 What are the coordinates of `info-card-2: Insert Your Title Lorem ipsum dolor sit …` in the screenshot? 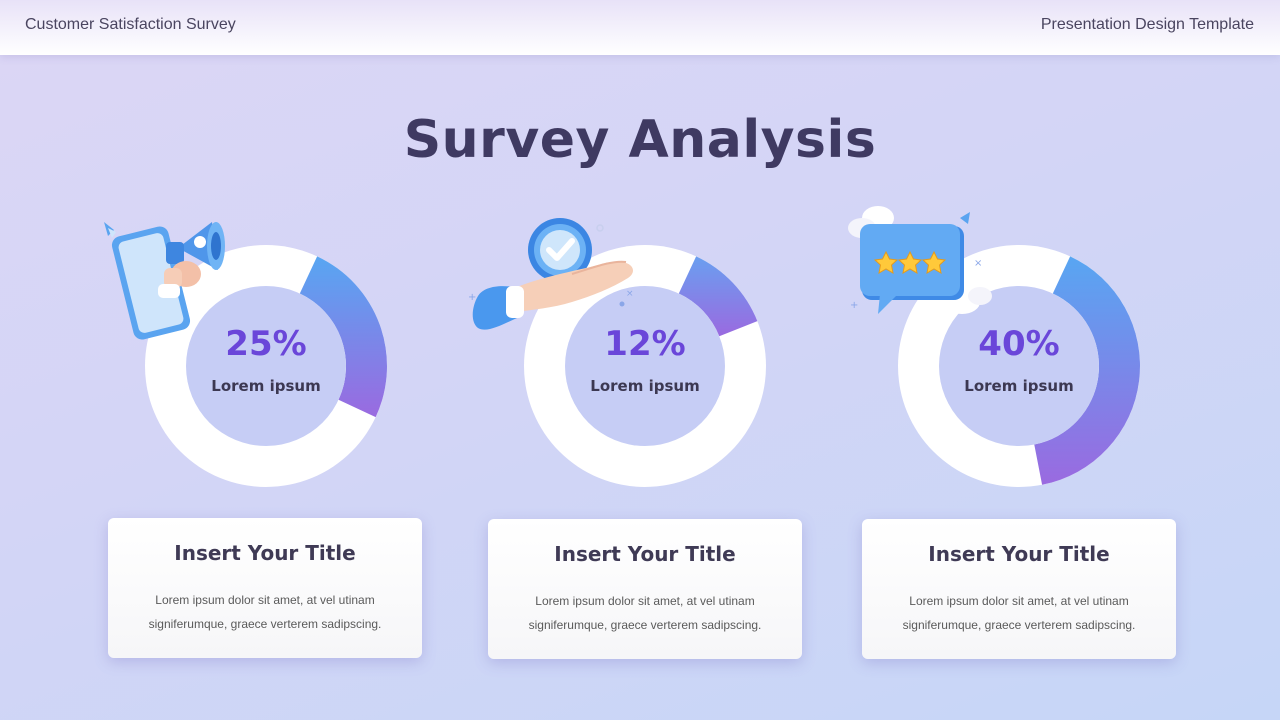 It's located at (645, 589).